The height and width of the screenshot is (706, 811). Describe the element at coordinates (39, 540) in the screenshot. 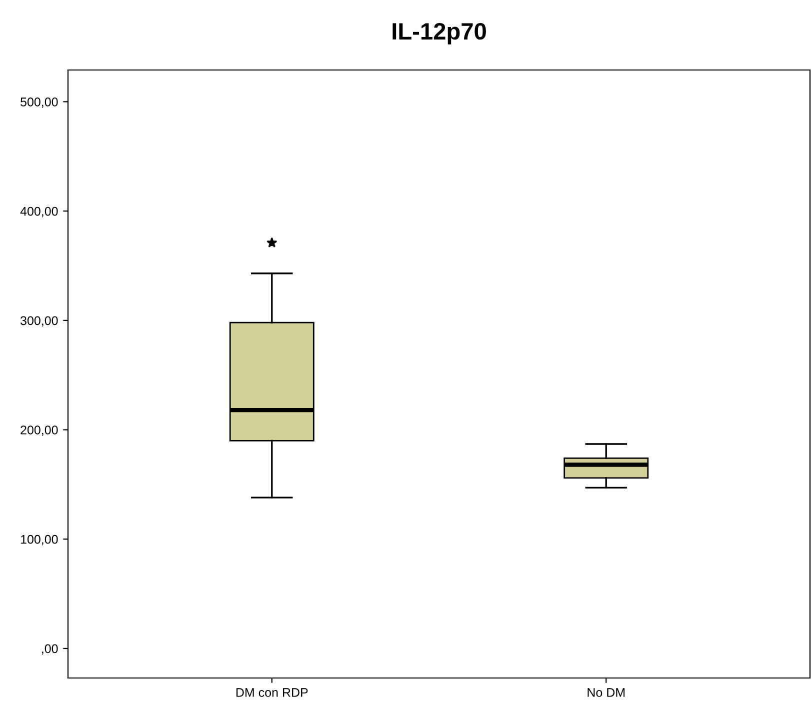

I see `y-tick-label: 100,00` at that location.